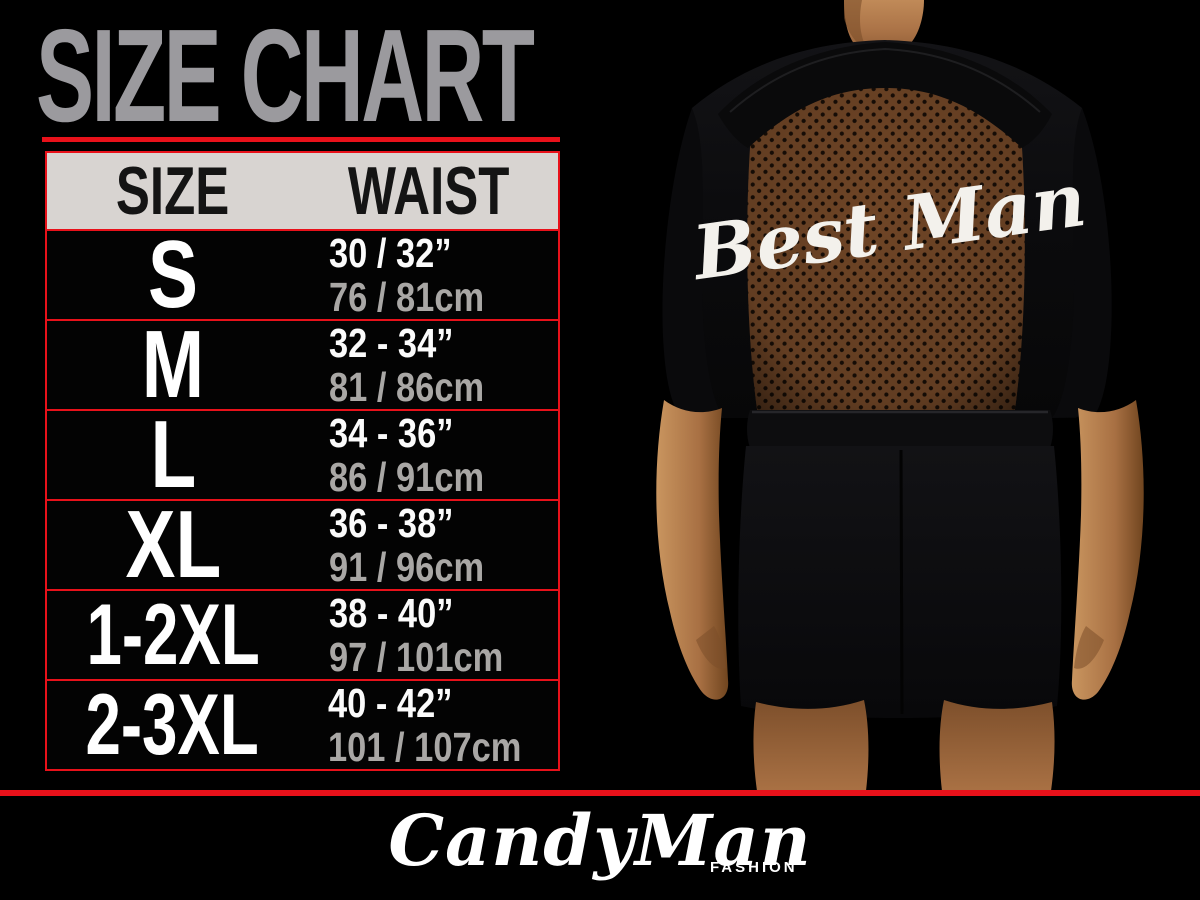 The height and width of the screenshot is (900, 1200). I want to click on waist-centimeters: 97 / 101cm, so click(416, 657).